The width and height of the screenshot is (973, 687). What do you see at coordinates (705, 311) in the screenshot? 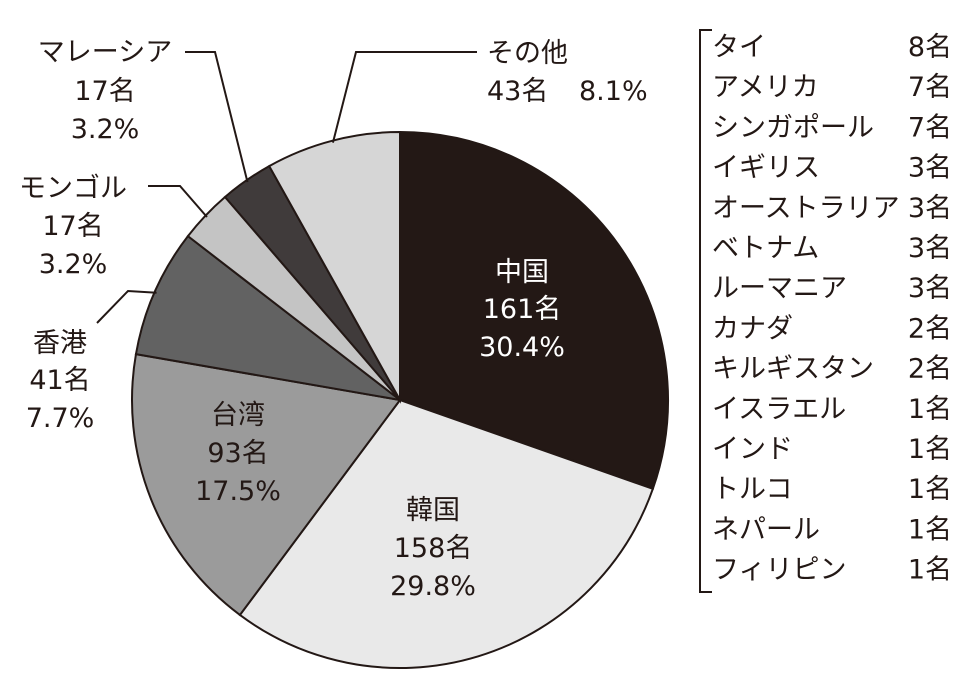
I see `breakdown-bracket` at bounding box center [705, 311].